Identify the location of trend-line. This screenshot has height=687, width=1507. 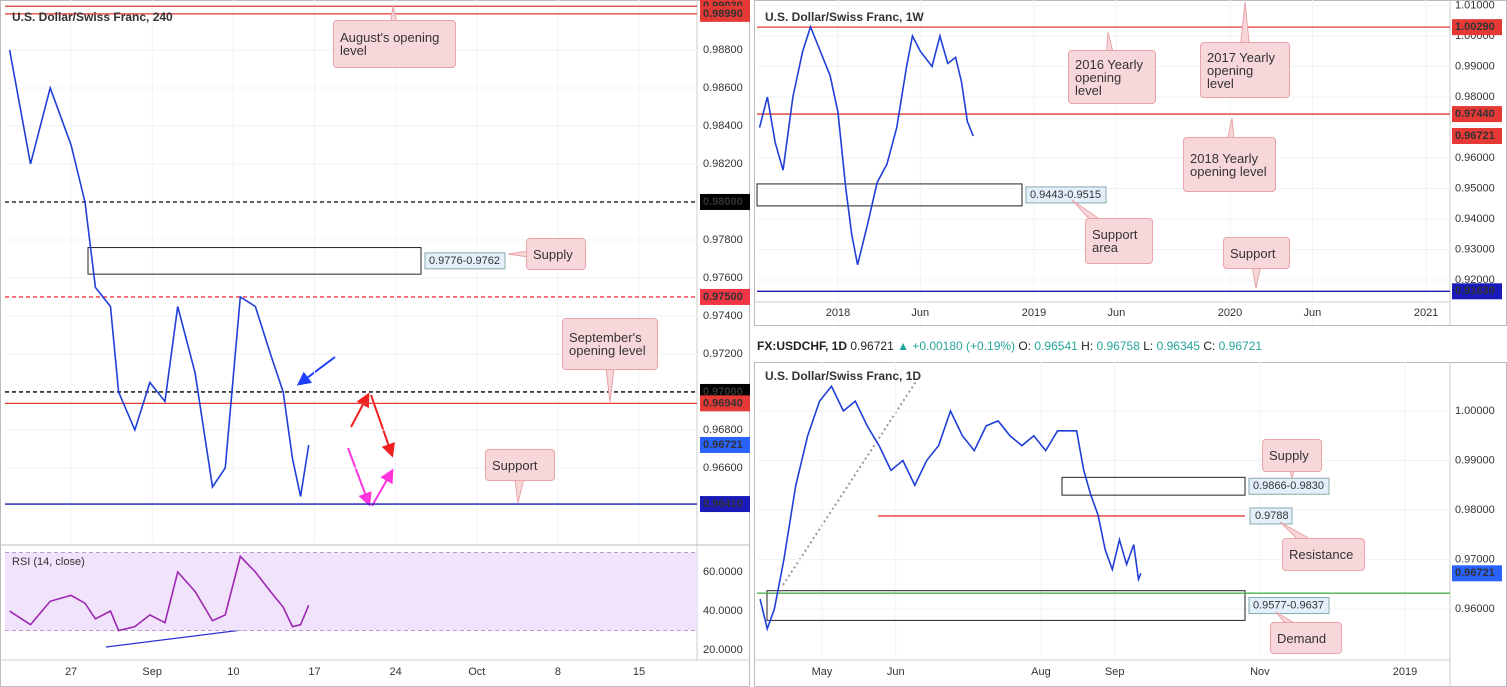
(850, 482).